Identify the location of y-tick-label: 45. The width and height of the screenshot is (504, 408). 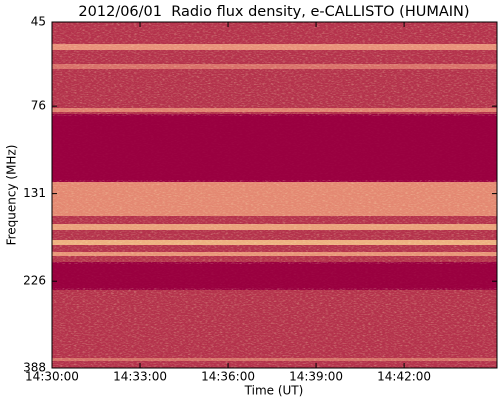
(38, 22).